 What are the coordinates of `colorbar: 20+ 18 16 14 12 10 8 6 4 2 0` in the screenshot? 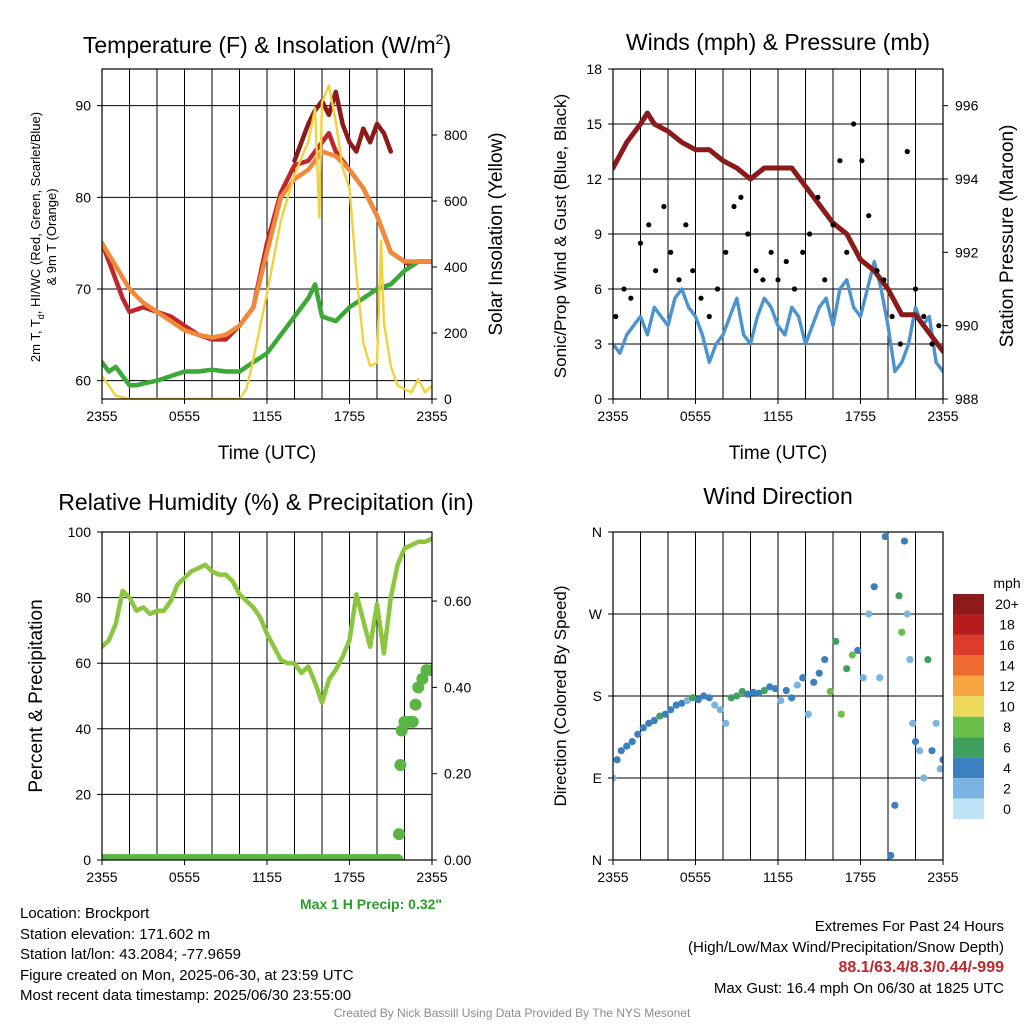 It's located at (986, 706).